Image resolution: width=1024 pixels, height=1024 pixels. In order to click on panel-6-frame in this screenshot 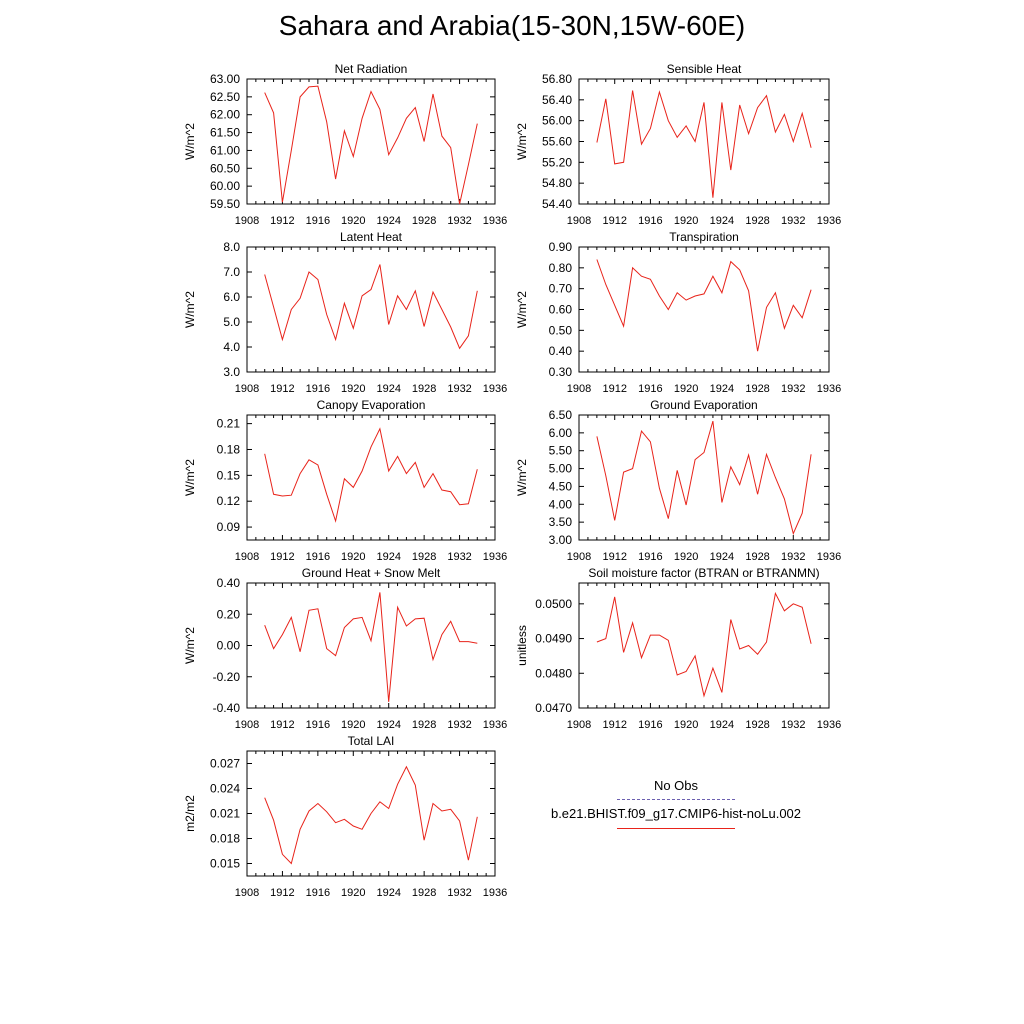, I will do `click(704, 477)`.